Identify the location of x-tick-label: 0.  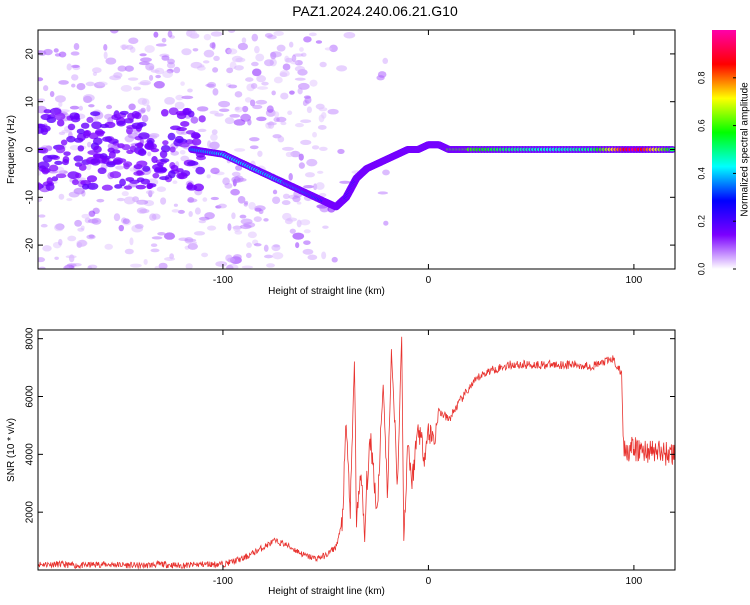
(429, 280).